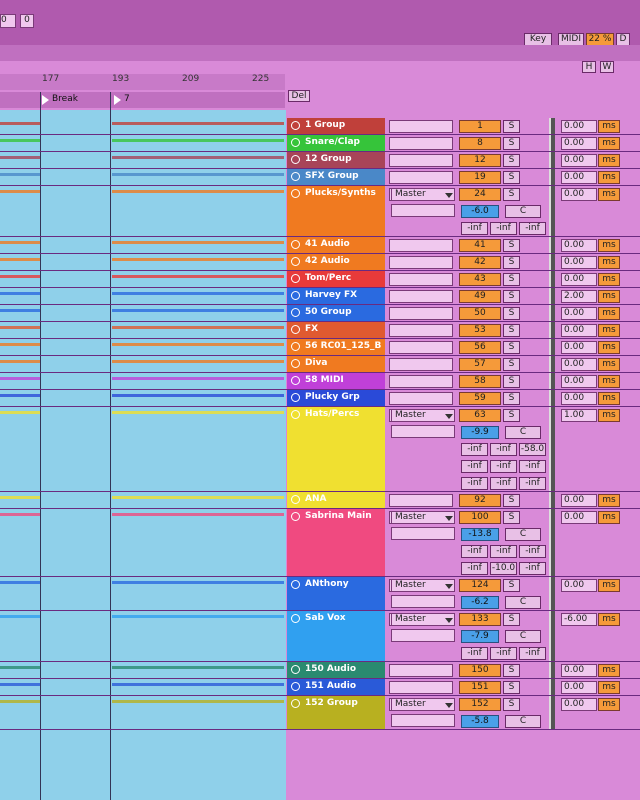 This screenshot has height=800, width=640. Describe the element at coordinates (480, 636) in the screenshot. I see `volume: -7.9` at that location.